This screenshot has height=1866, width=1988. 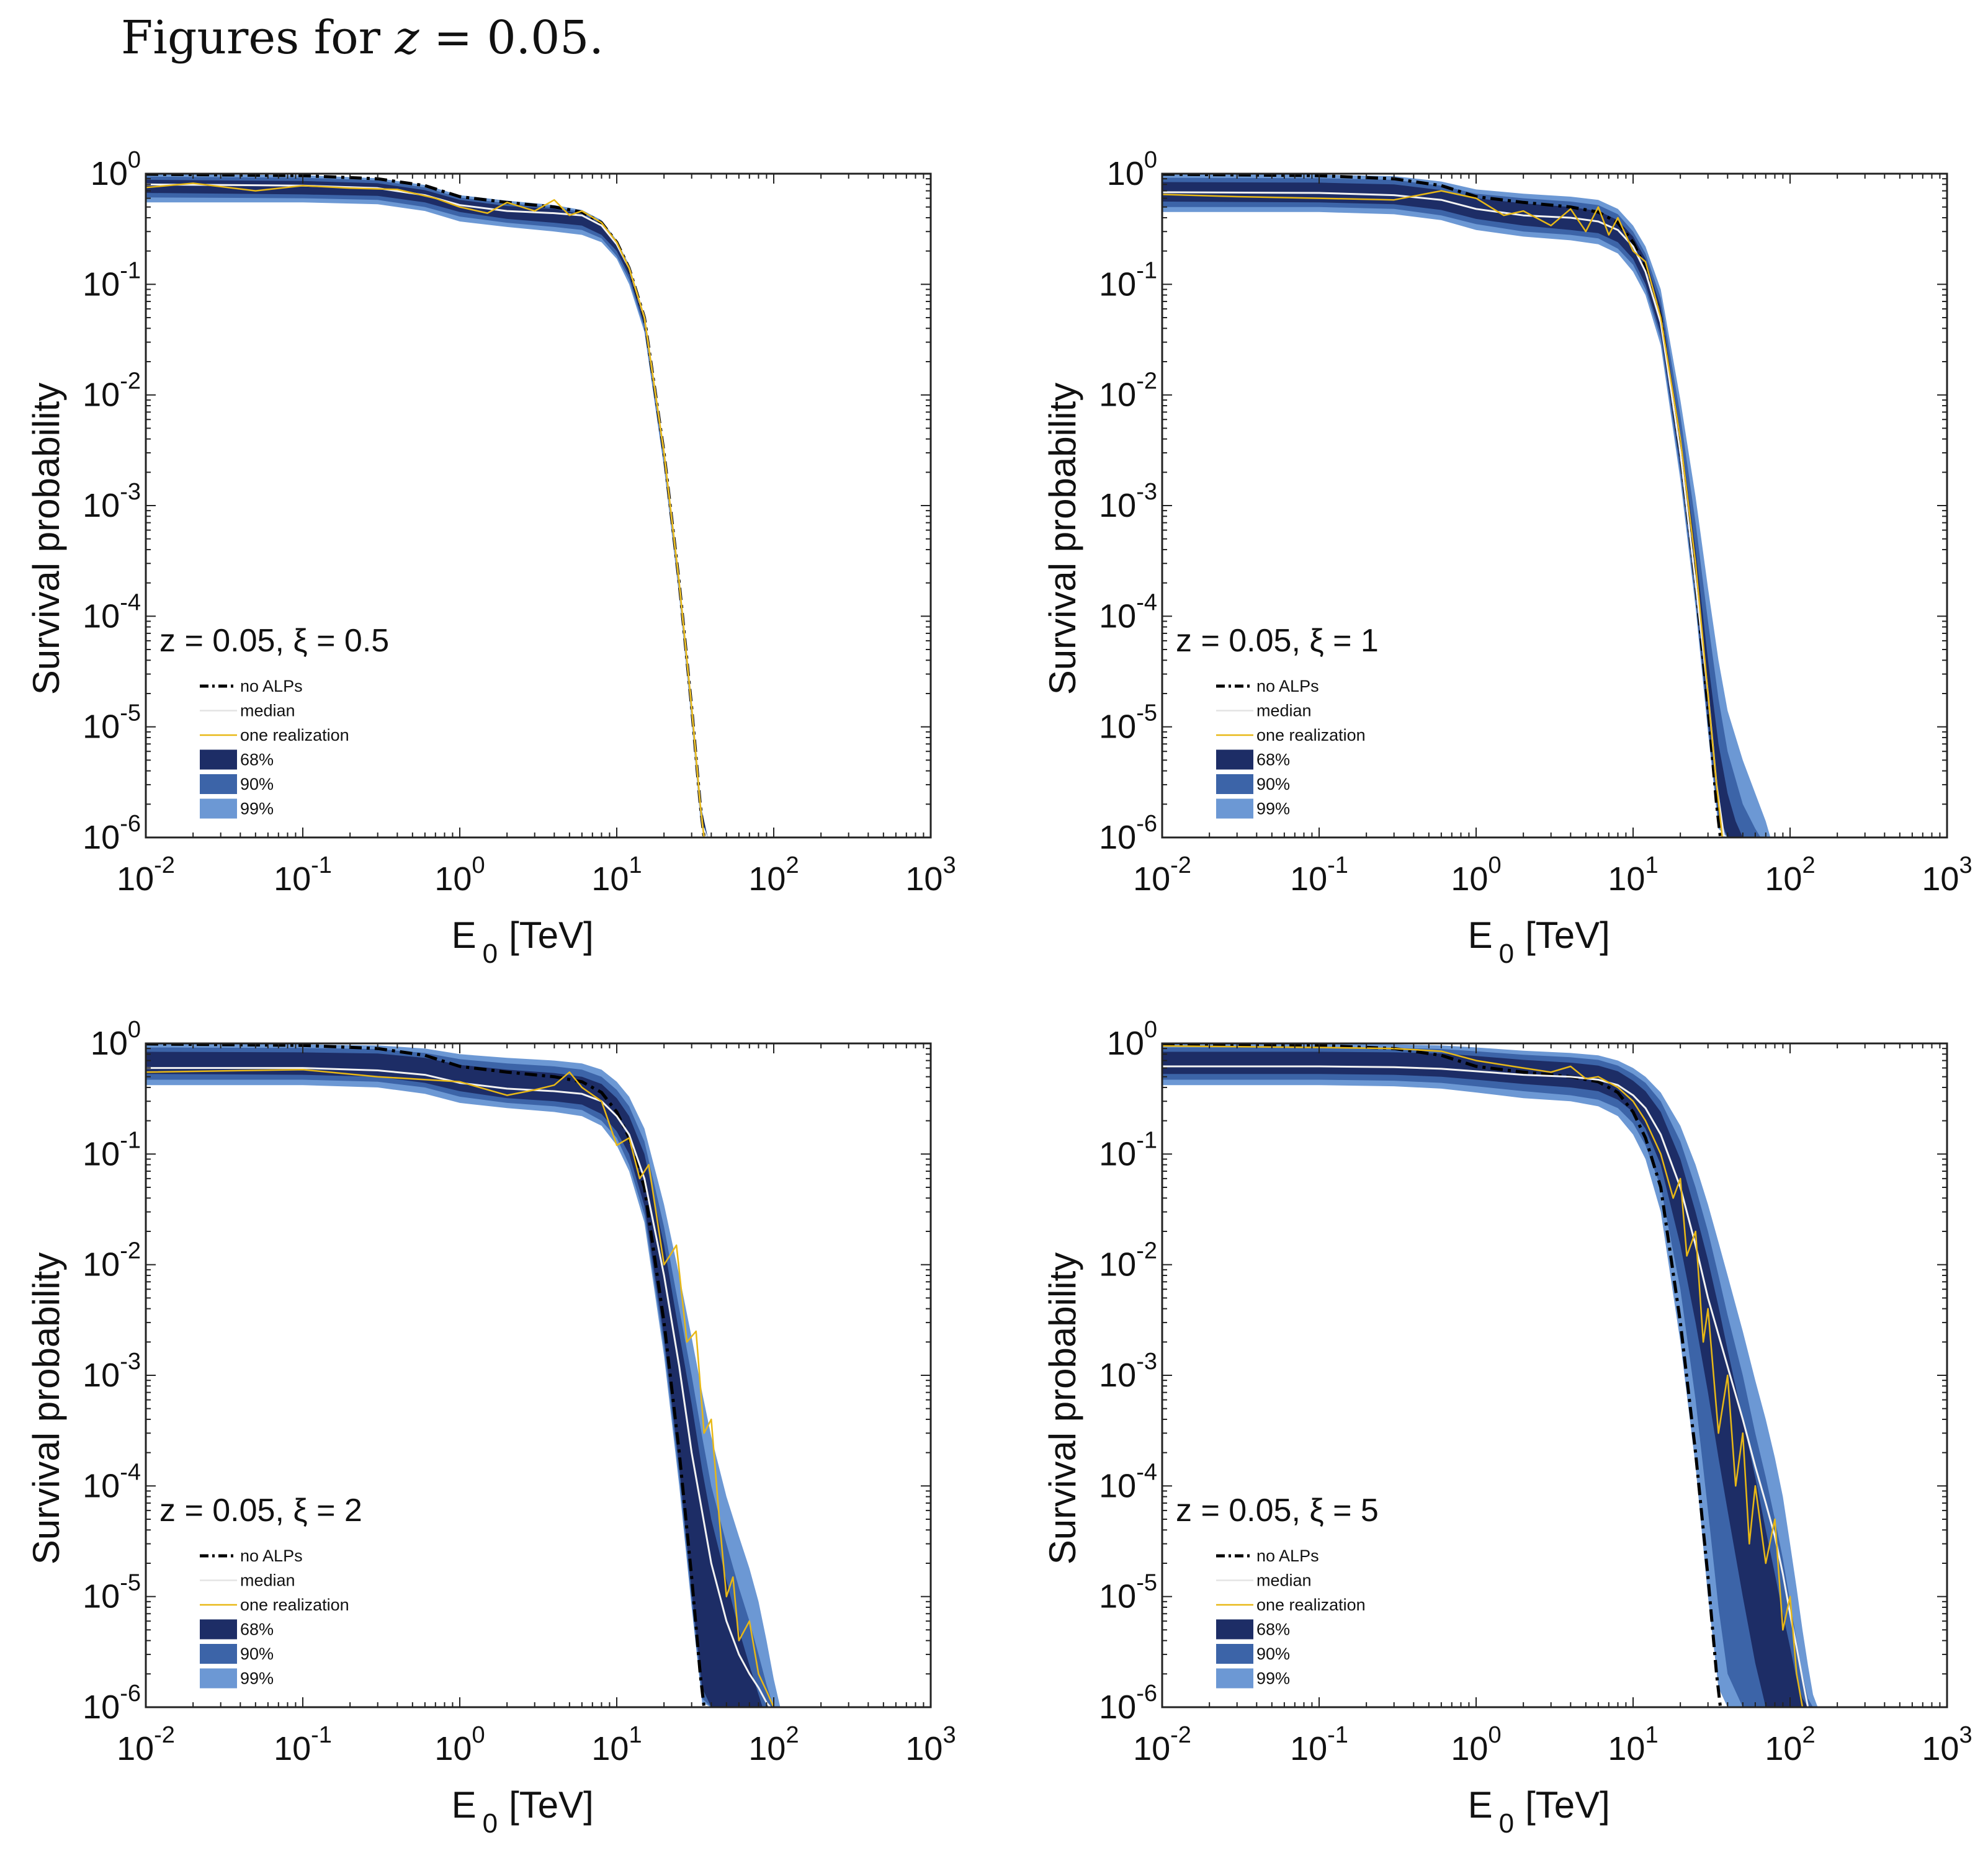 I want to click on series-no-alps, so click(x=426, y=1375).